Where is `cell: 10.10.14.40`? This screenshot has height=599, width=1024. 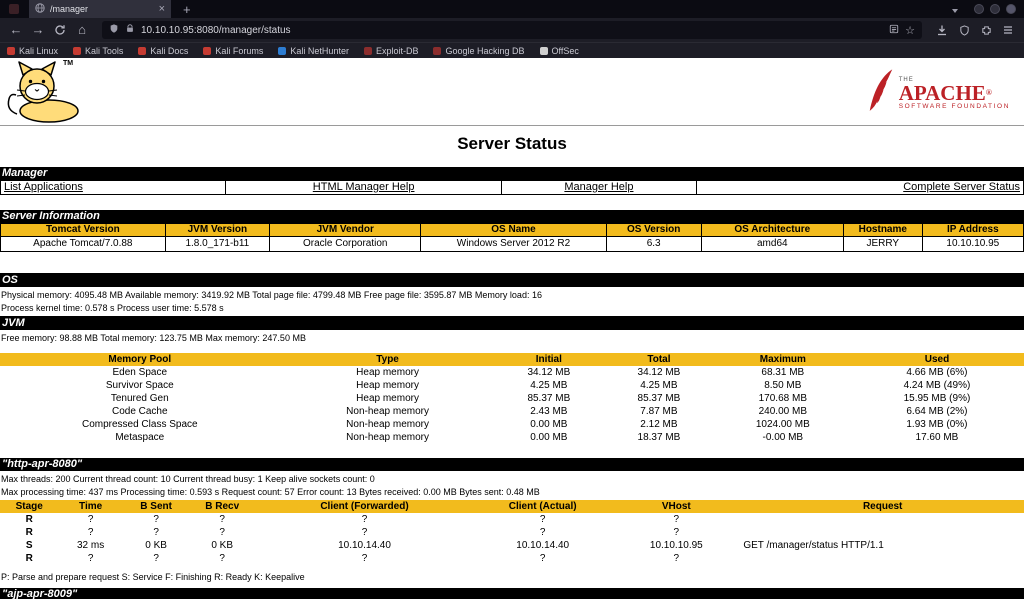 cell: 10.10.14.40 is located at coordinates (543, 545).